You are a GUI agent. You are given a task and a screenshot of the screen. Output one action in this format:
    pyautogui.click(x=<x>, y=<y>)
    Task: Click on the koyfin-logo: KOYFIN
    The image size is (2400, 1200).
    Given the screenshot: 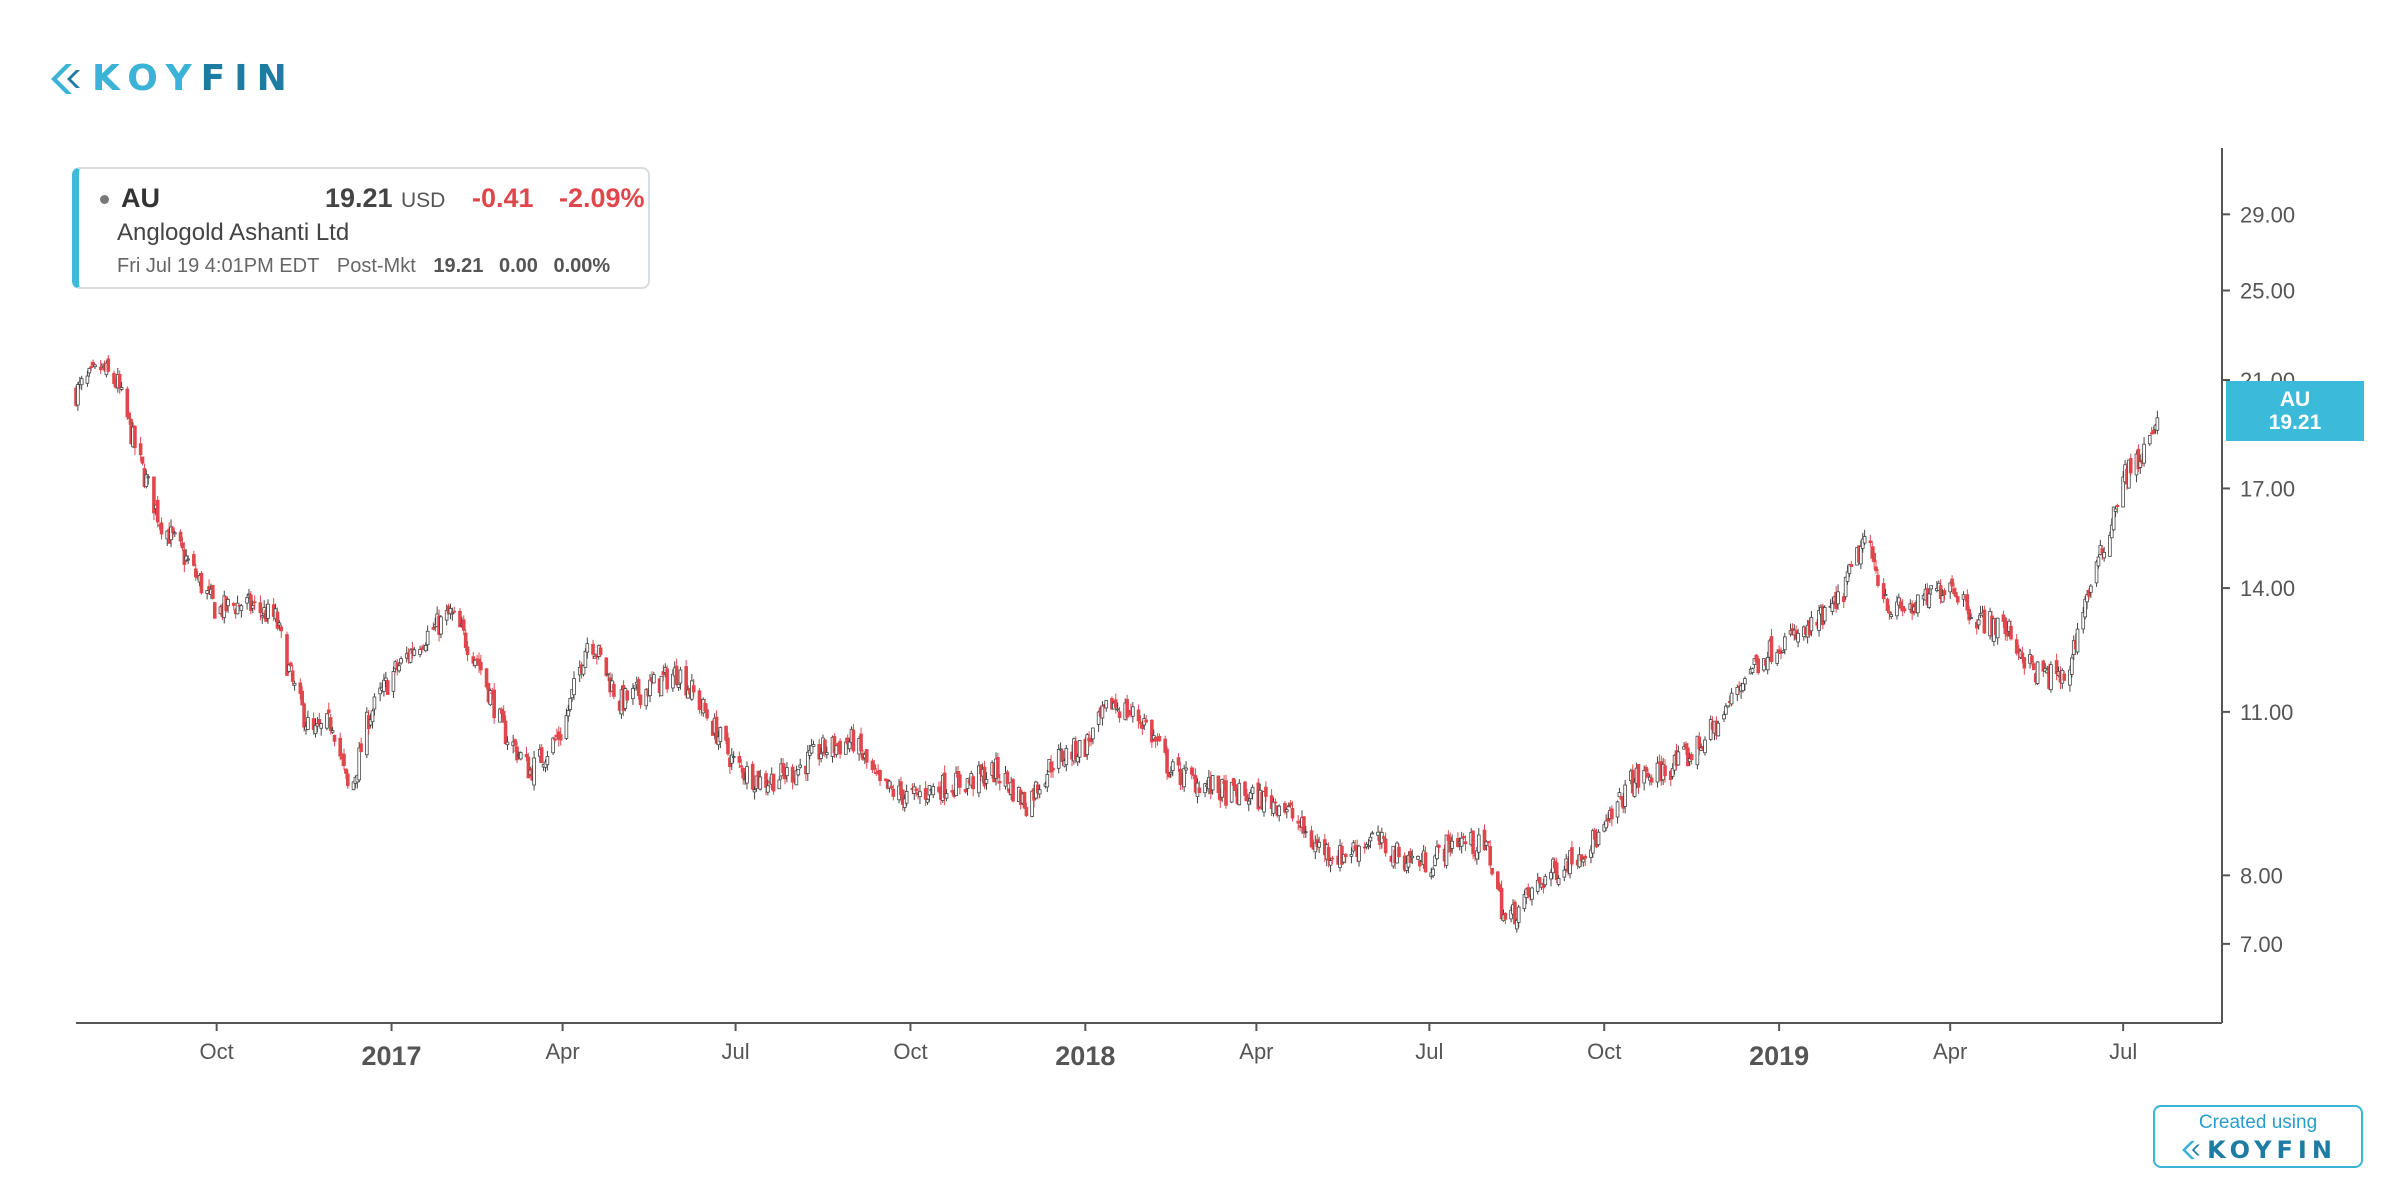 What is the action you would take?
    pyautogui.click(x=171, y=78)
    